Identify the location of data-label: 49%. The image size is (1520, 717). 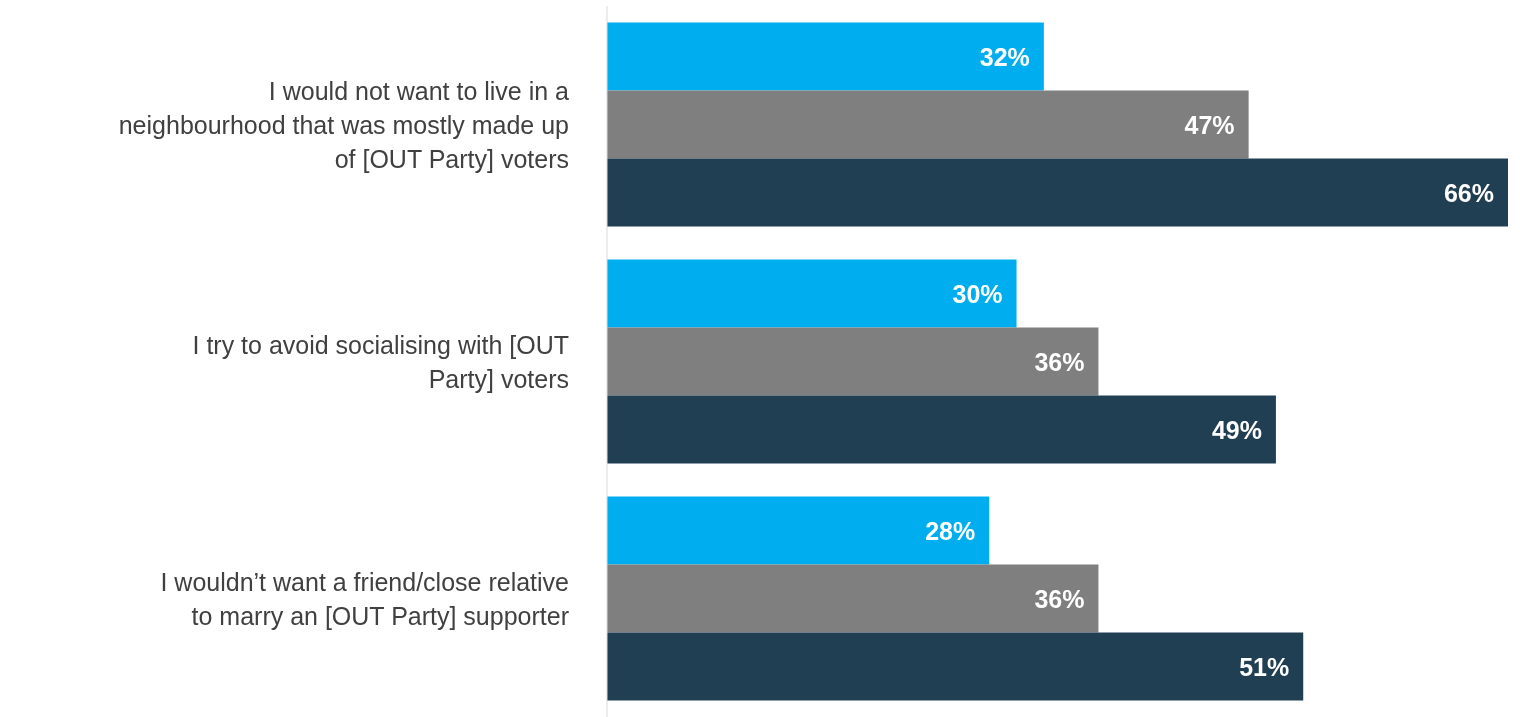
(1236, 429).